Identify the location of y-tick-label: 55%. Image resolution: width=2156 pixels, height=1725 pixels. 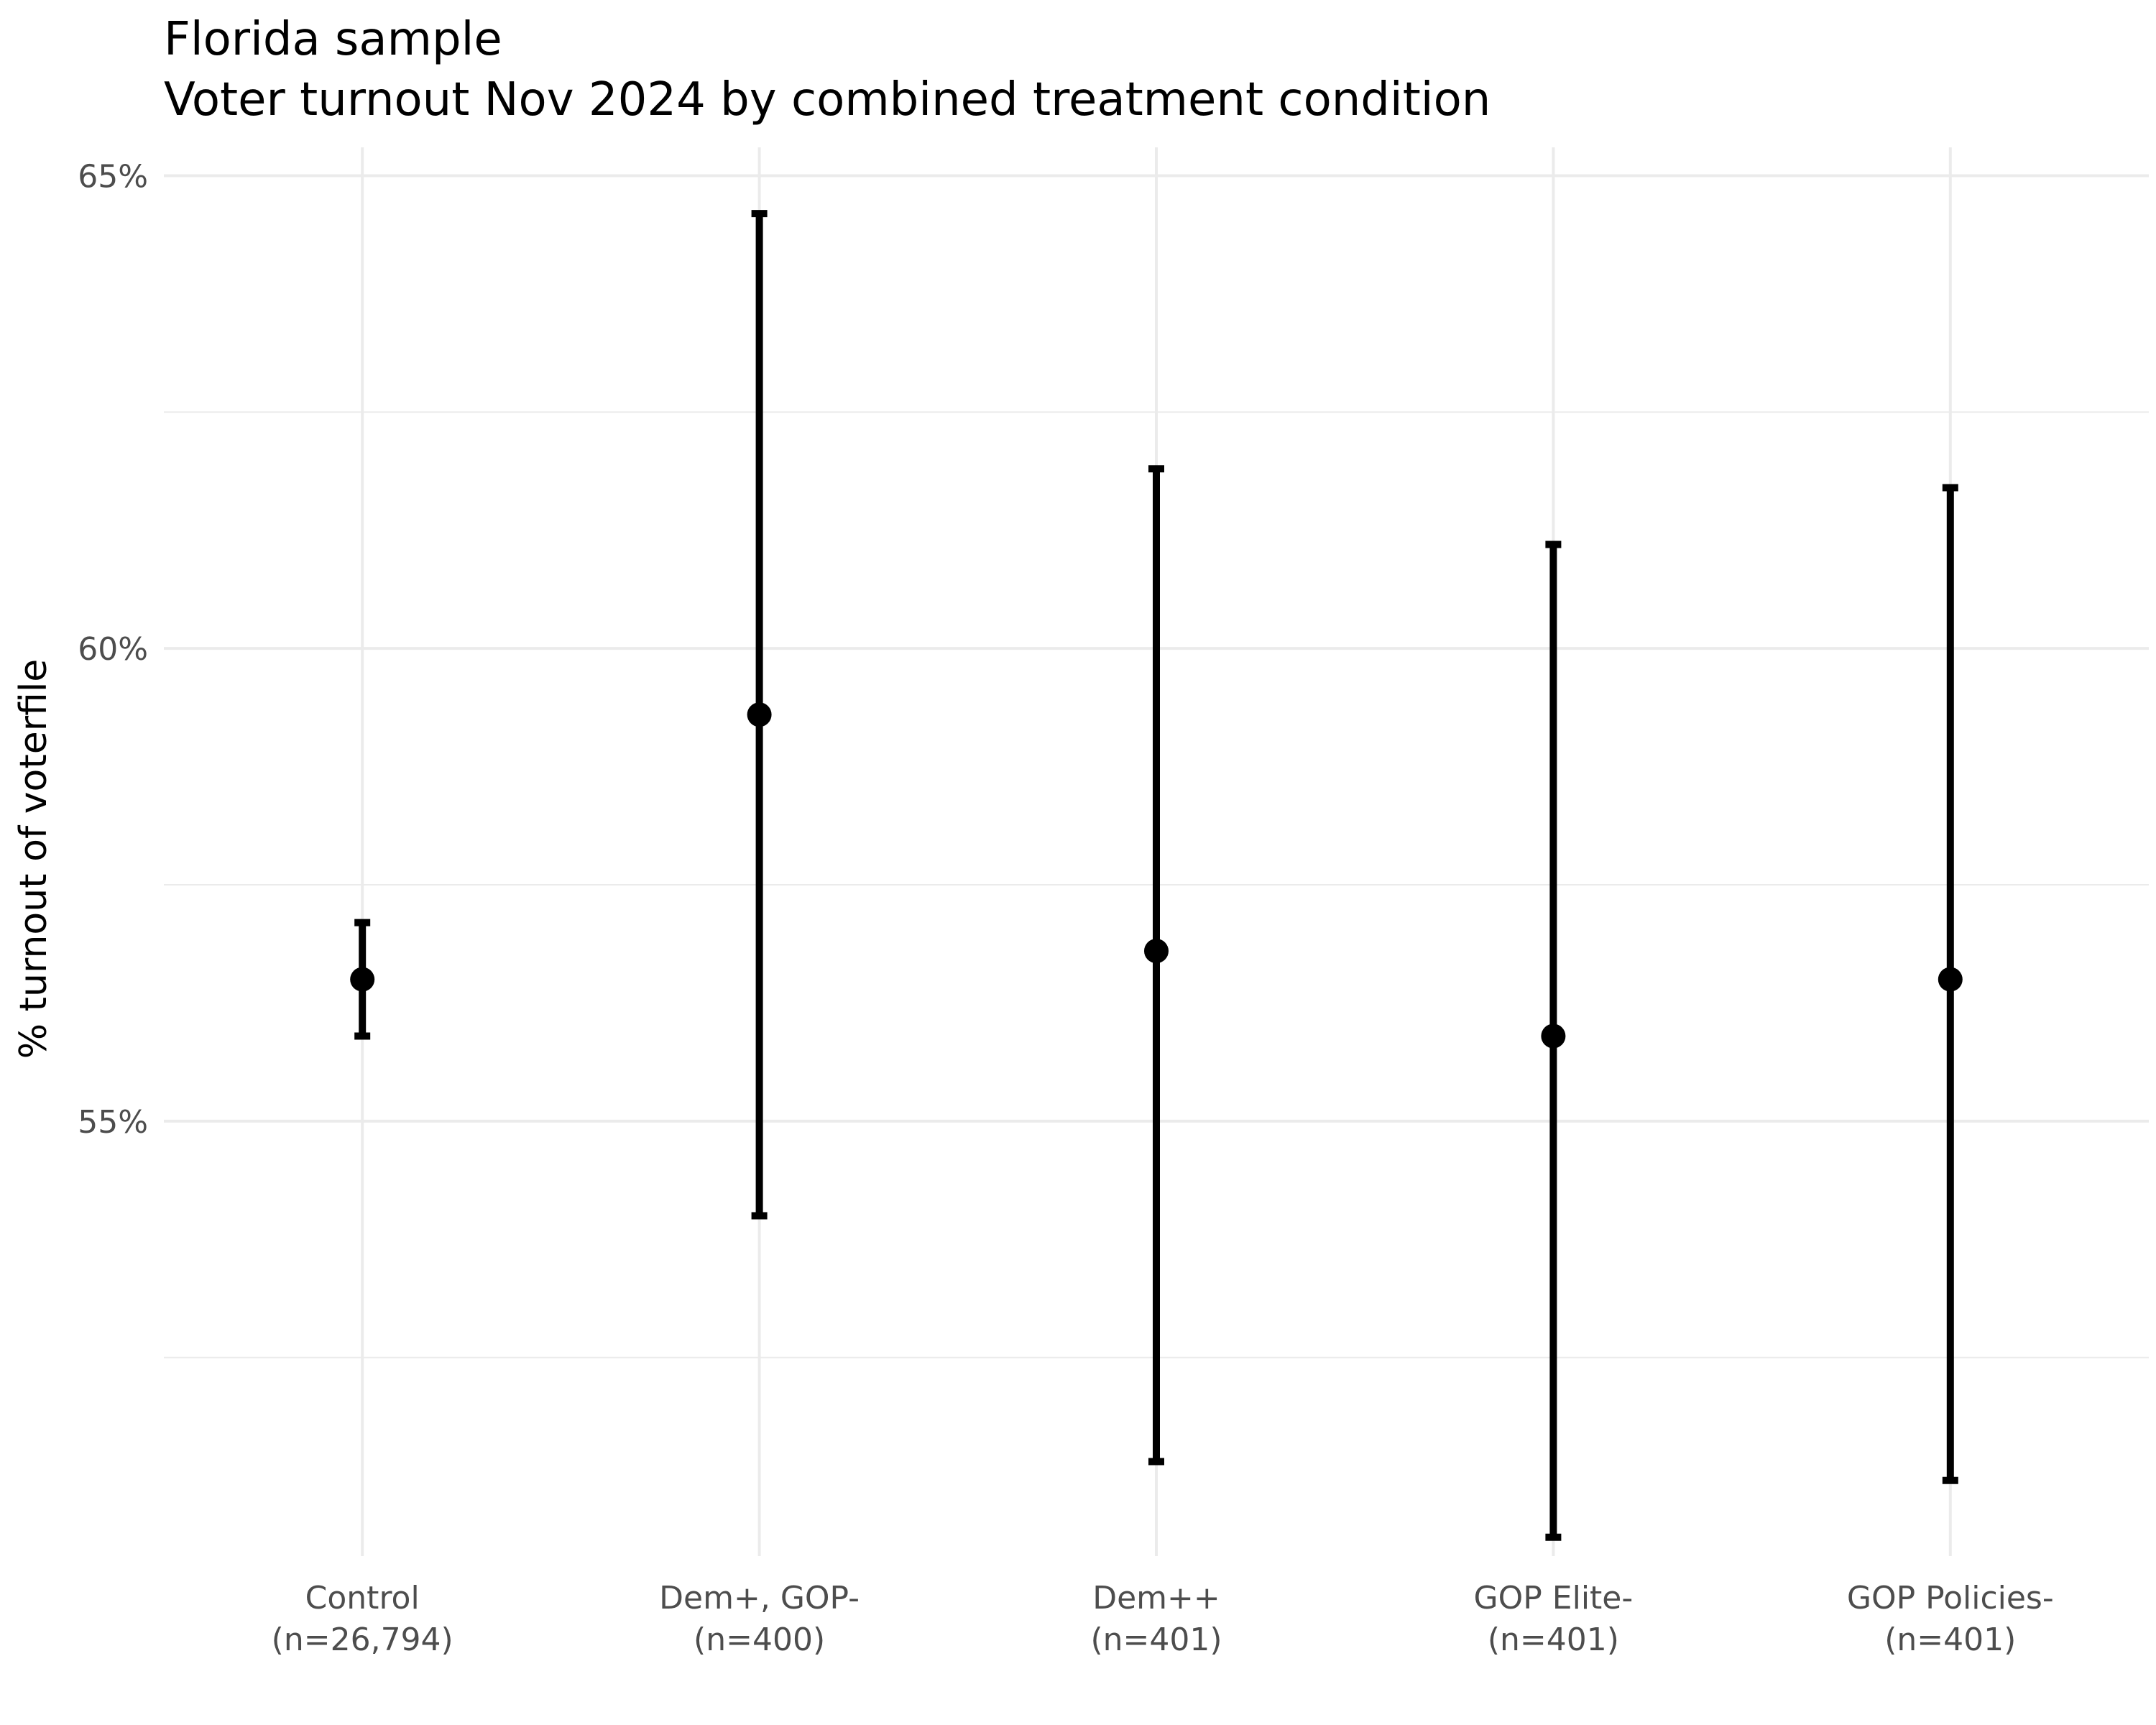
(113, 1122).